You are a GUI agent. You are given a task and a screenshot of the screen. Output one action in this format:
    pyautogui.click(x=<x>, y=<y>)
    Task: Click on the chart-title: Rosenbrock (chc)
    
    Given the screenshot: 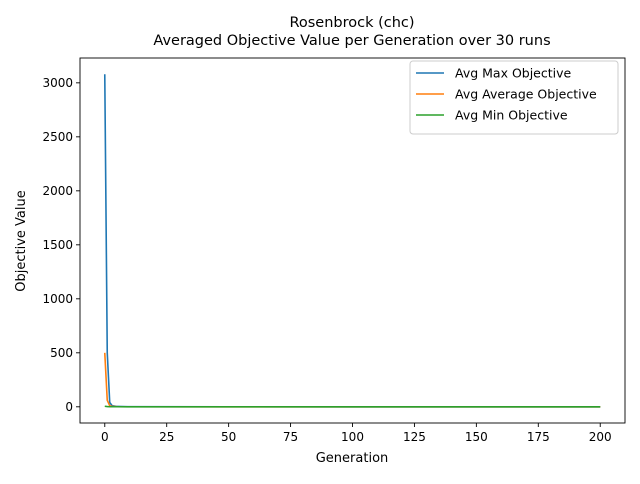 What is the action you would take?
    pyautogui.click(x=351, y=23)
    